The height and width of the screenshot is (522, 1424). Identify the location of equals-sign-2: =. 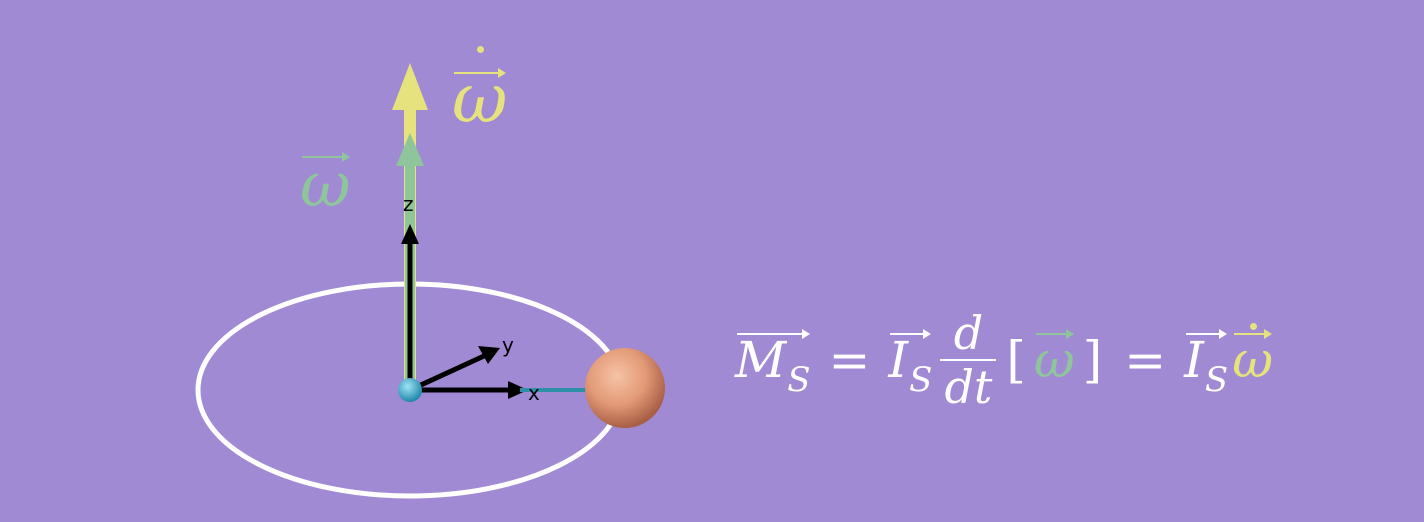
(1145, 360).